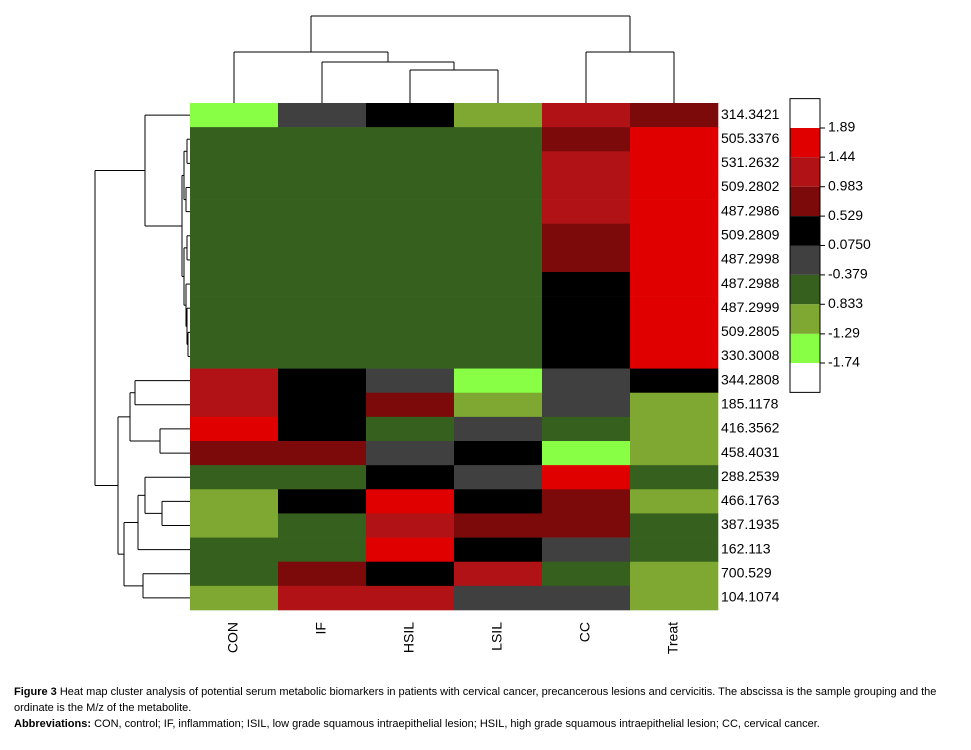 This screenshot has width=971, height=750. What do you see at coordinates (841, 156) in the screenshot?
I see `colorbar-tick-label: 1.44` at bounding box center [841, 156].